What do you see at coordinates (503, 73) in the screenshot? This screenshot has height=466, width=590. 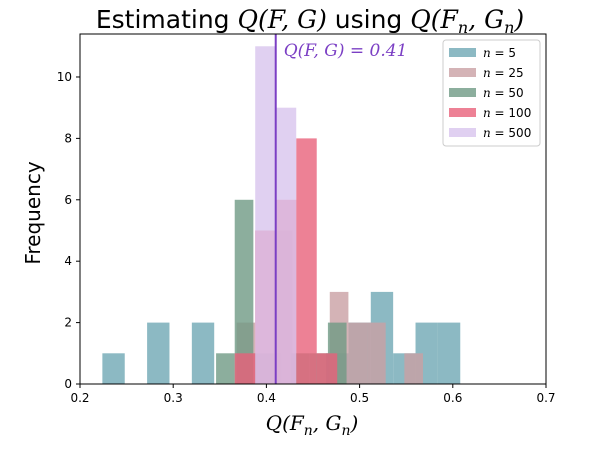 I see `legend-label: n = 25` at bounding box center [503, 73].